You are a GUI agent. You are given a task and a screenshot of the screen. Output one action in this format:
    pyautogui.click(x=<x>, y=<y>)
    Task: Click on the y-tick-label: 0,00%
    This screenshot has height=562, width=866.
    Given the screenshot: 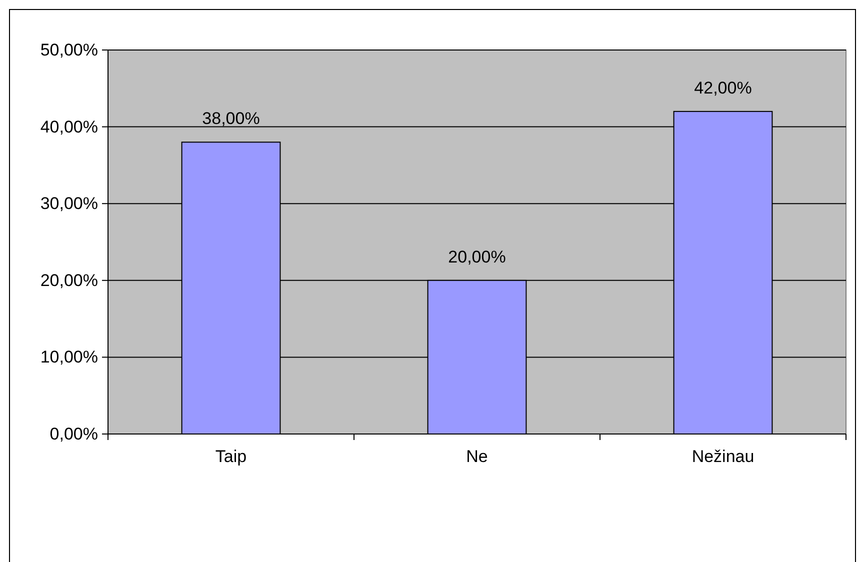 What is the action you would take?
    pyautogui.click(x=74, y=434)
    